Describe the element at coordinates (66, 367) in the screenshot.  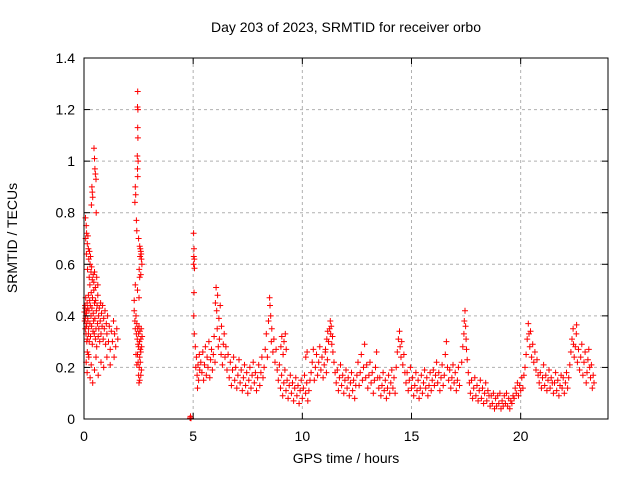
I see `y-tick-label: 0.2` at that location.